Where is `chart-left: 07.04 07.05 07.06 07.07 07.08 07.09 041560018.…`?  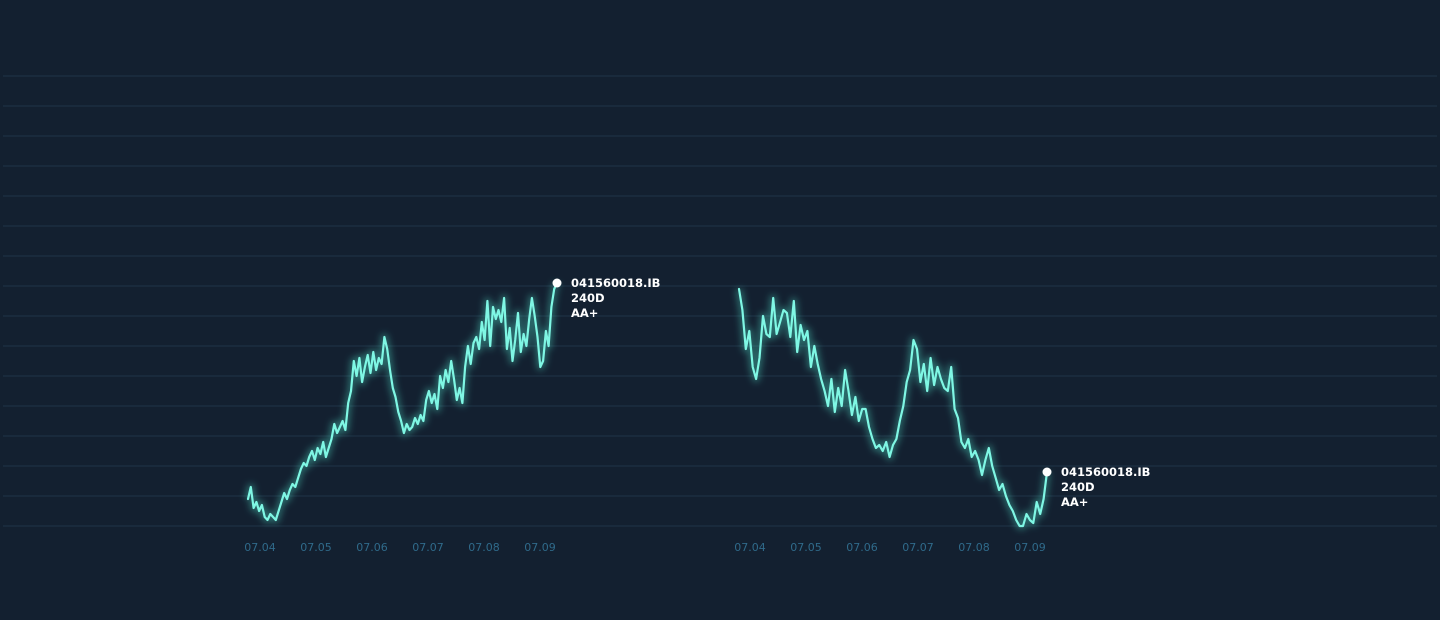 chart-left: 07.04 07.05 07.06 07.07 07.08 07.09 041560018.… is located at coordinates (452, 415).